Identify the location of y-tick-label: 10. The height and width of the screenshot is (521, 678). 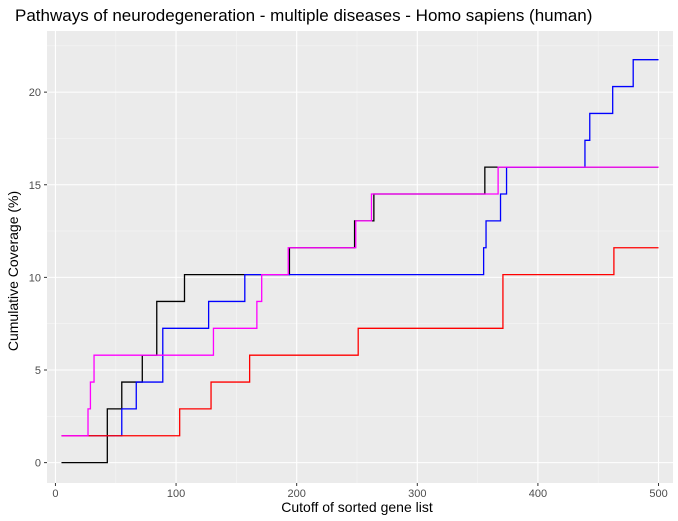
(35, 278).